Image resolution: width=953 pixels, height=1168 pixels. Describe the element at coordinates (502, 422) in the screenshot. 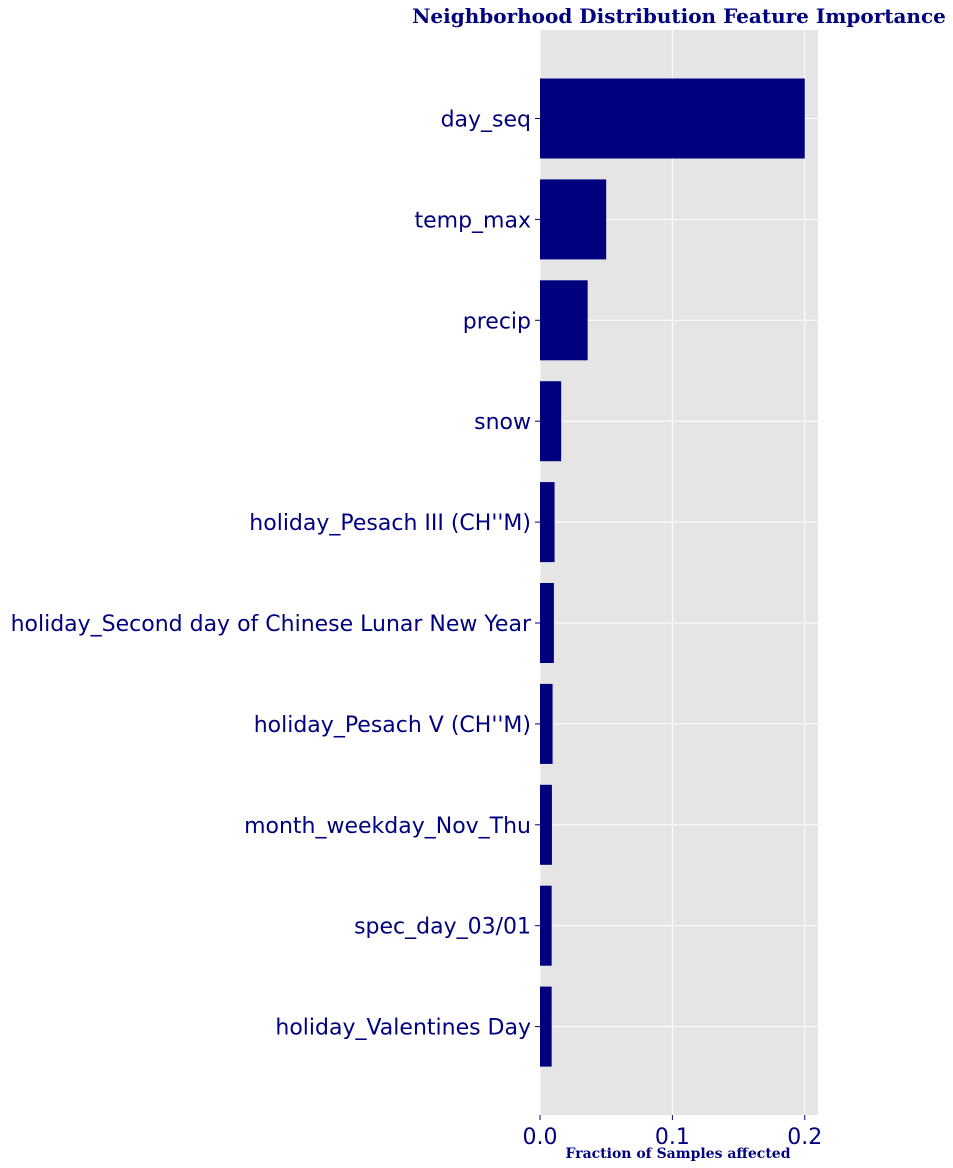

I see `category-label: snow` at that location.